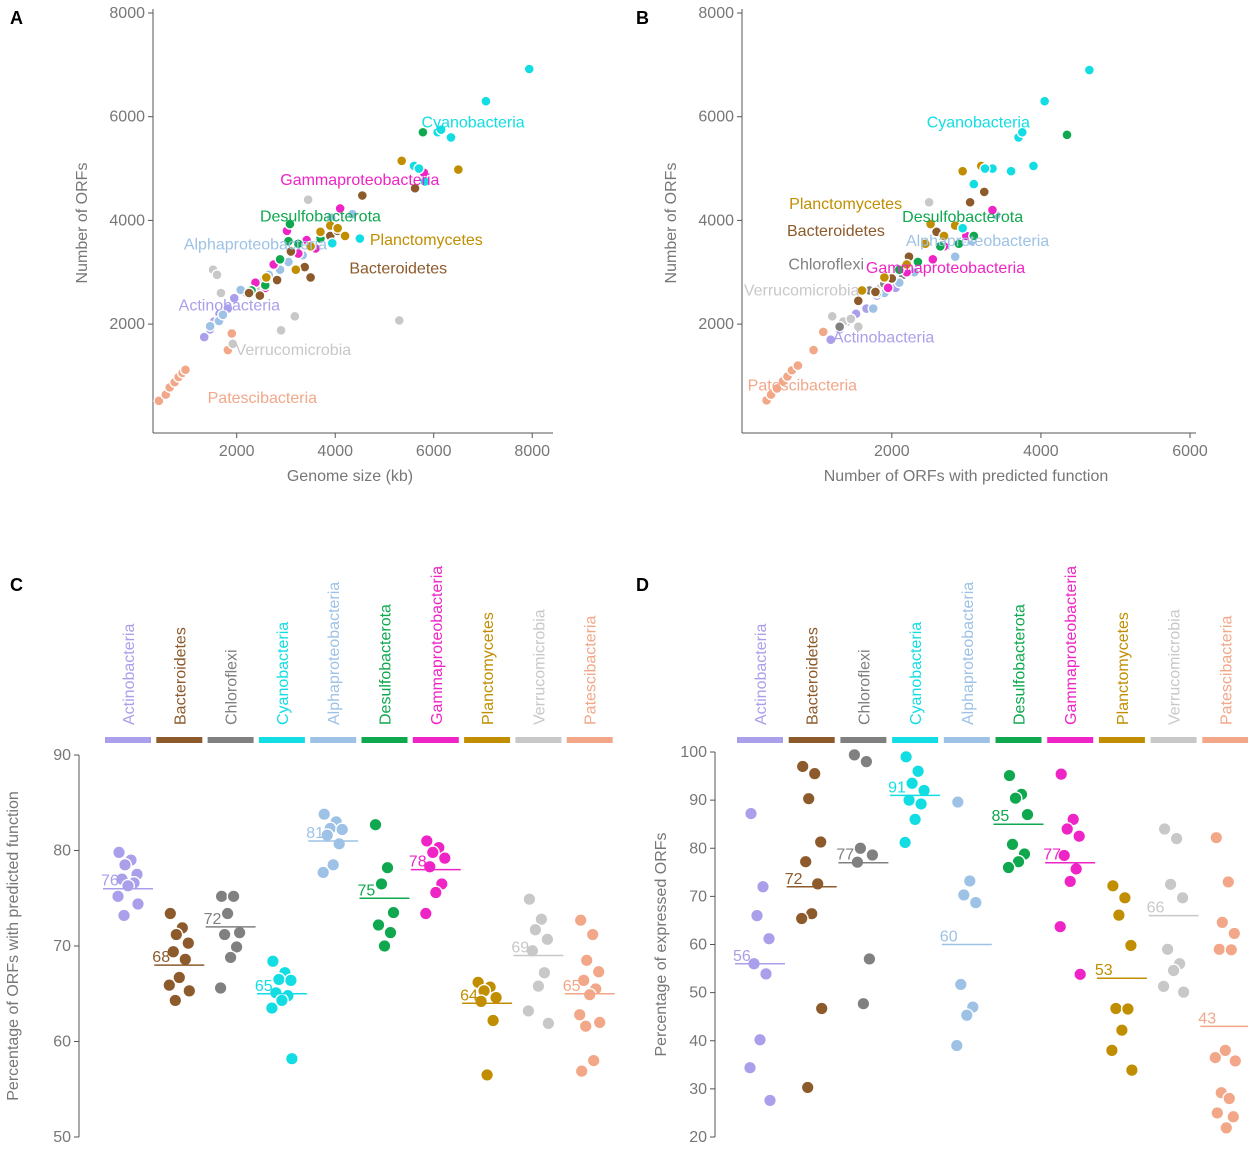 The width and height of the screenshot is (1248, 1152). Describe the element at coordinates (538, 740) in the screenshot. I see `color-strip-verrucomicrobia` at that location.